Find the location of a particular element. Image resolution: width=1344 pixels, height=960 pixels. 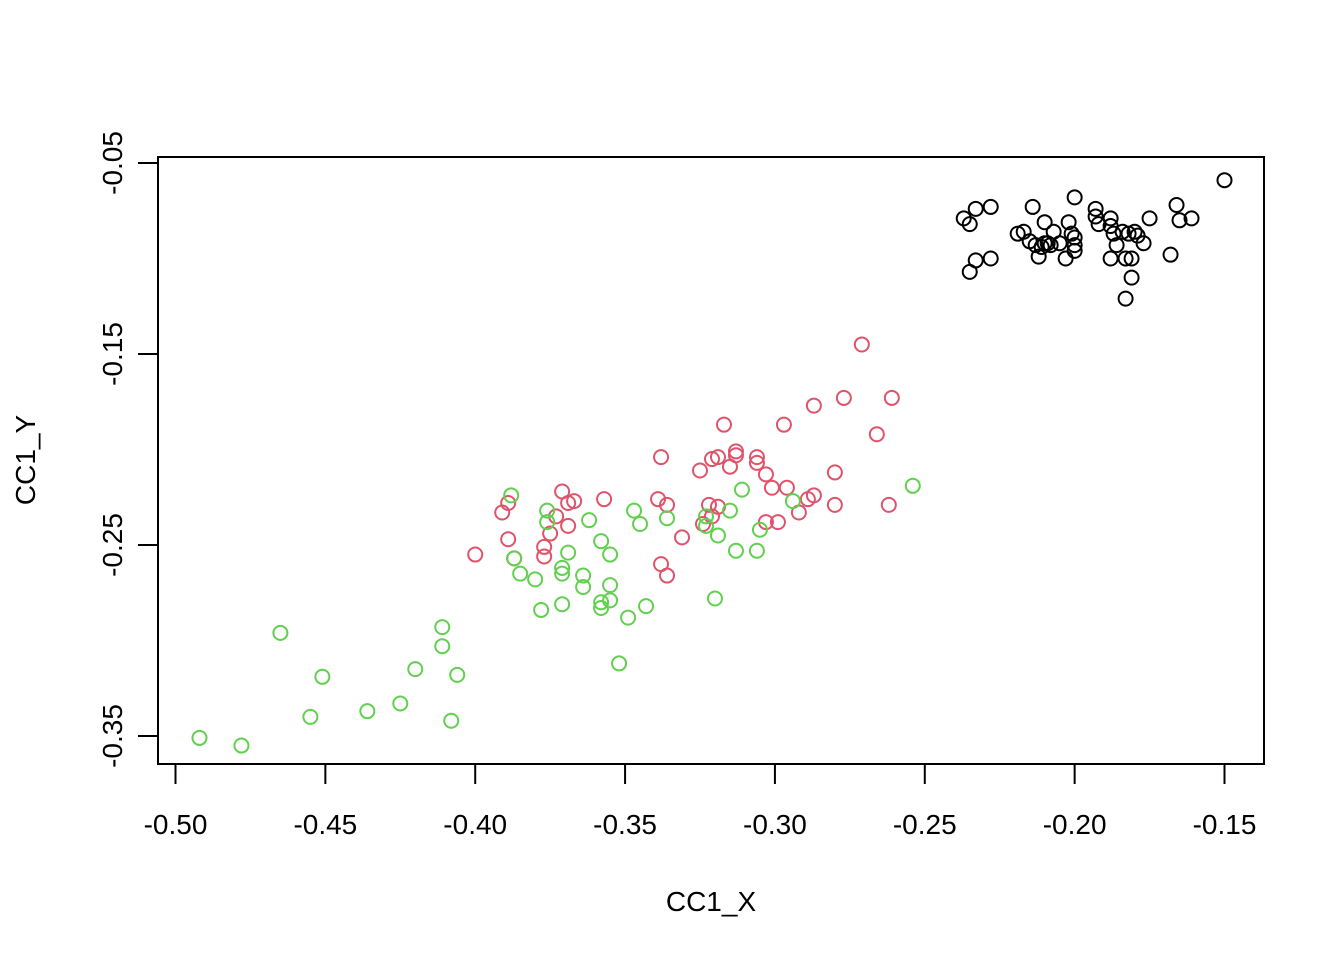

y-tick-label: -0.25 is located at coordinates (112, 545).